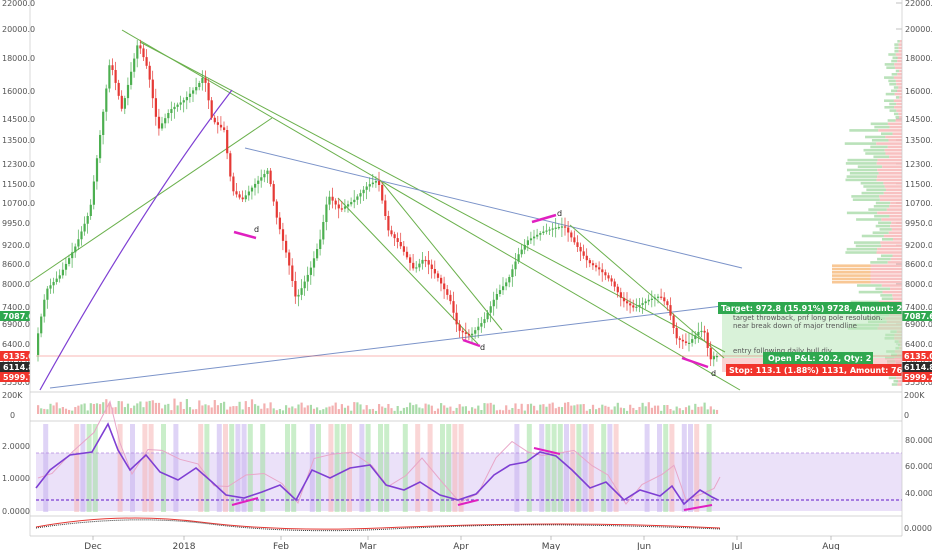 Image resolution: width=932 pixels, height=550 pixels. Describe the element at coordinates (16, 245) in the screenshot. I see `price-tick-label: 9200.0` at that location.